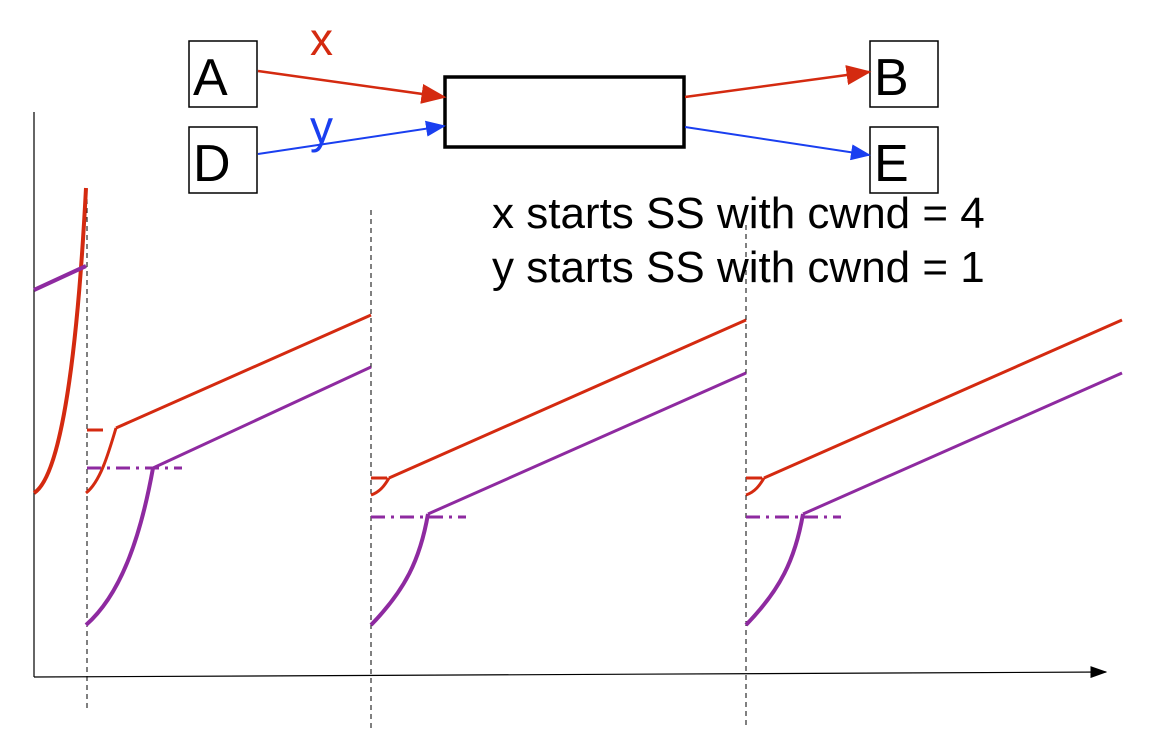  Describe the element at coordinates (60, 341) in the screenshot. I see `curve-x-slowstart-initial` at that location.